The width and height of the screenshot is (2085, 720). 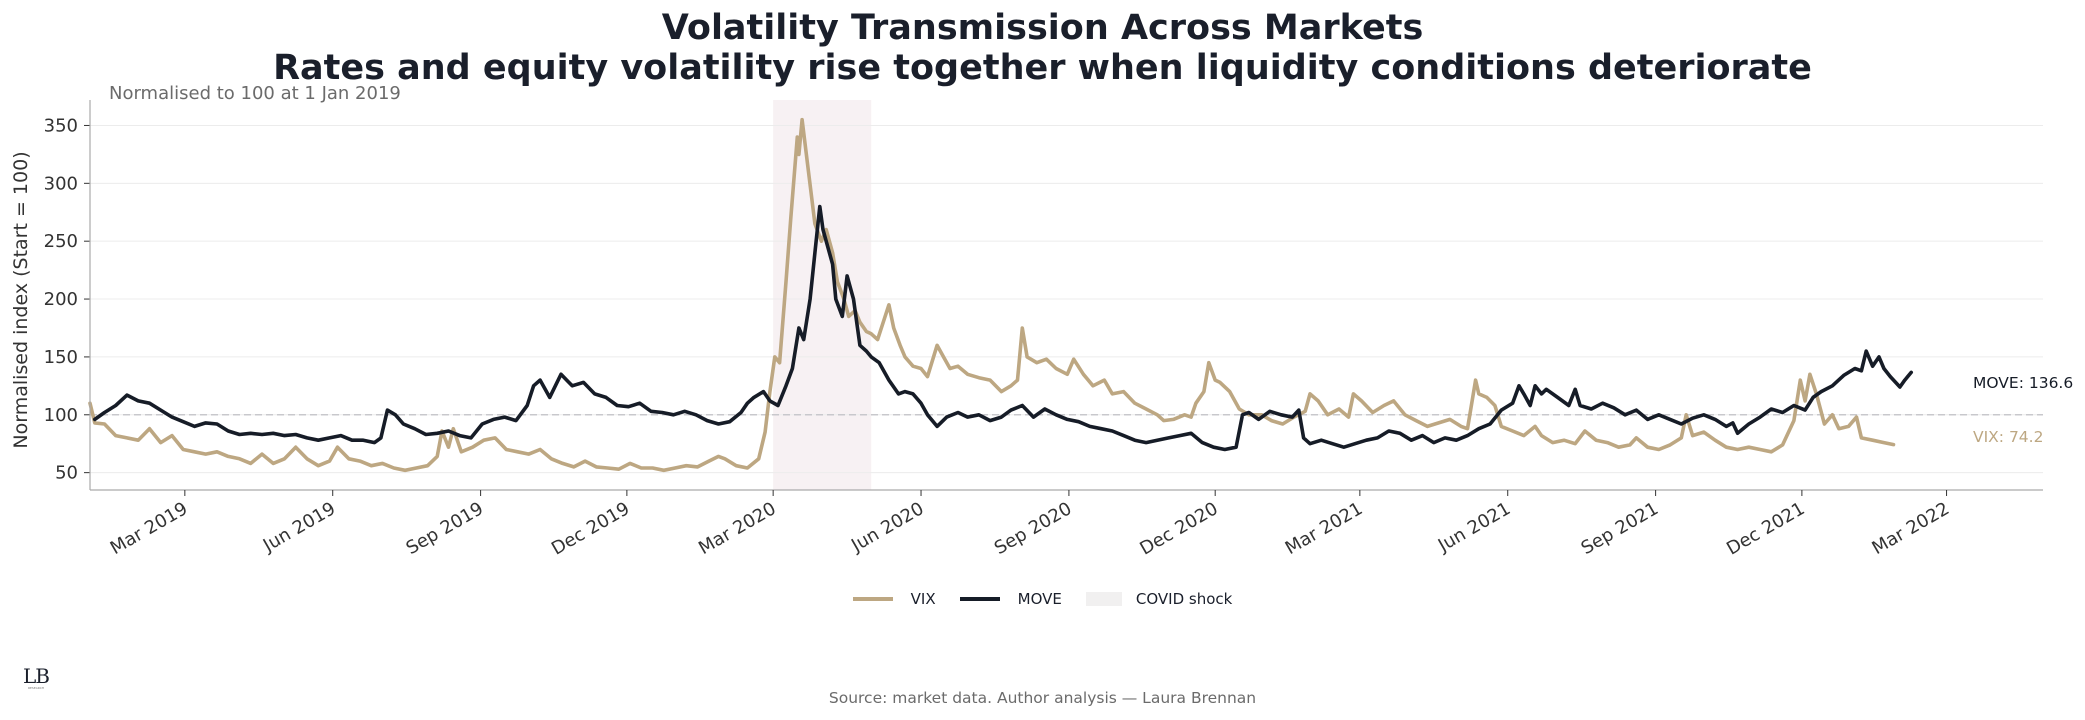 I want to click on logo-text: LB, so click(x=36, y=676).